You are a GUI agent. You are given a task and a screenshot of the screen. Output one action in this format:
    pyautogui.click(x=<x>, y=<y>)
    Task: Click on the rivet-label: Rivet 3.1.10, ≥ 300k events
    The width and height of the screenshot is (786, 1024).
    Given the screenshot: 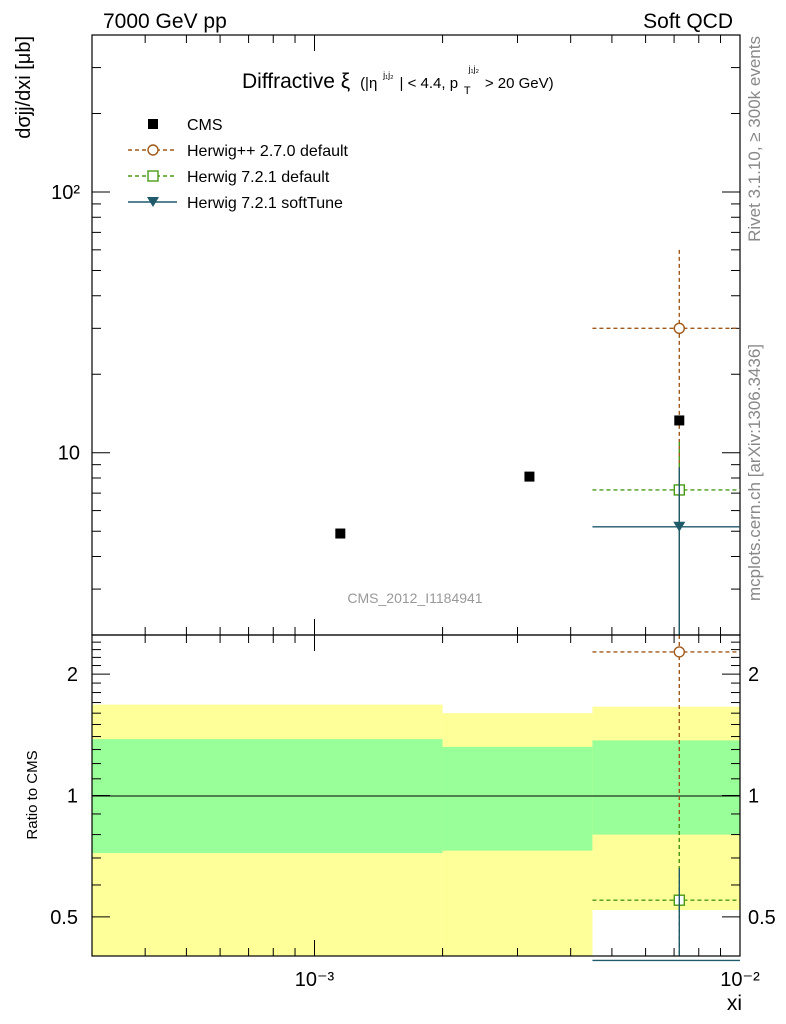 What is the action you would take?
    pyautogui.click(x=754, y=139)
    